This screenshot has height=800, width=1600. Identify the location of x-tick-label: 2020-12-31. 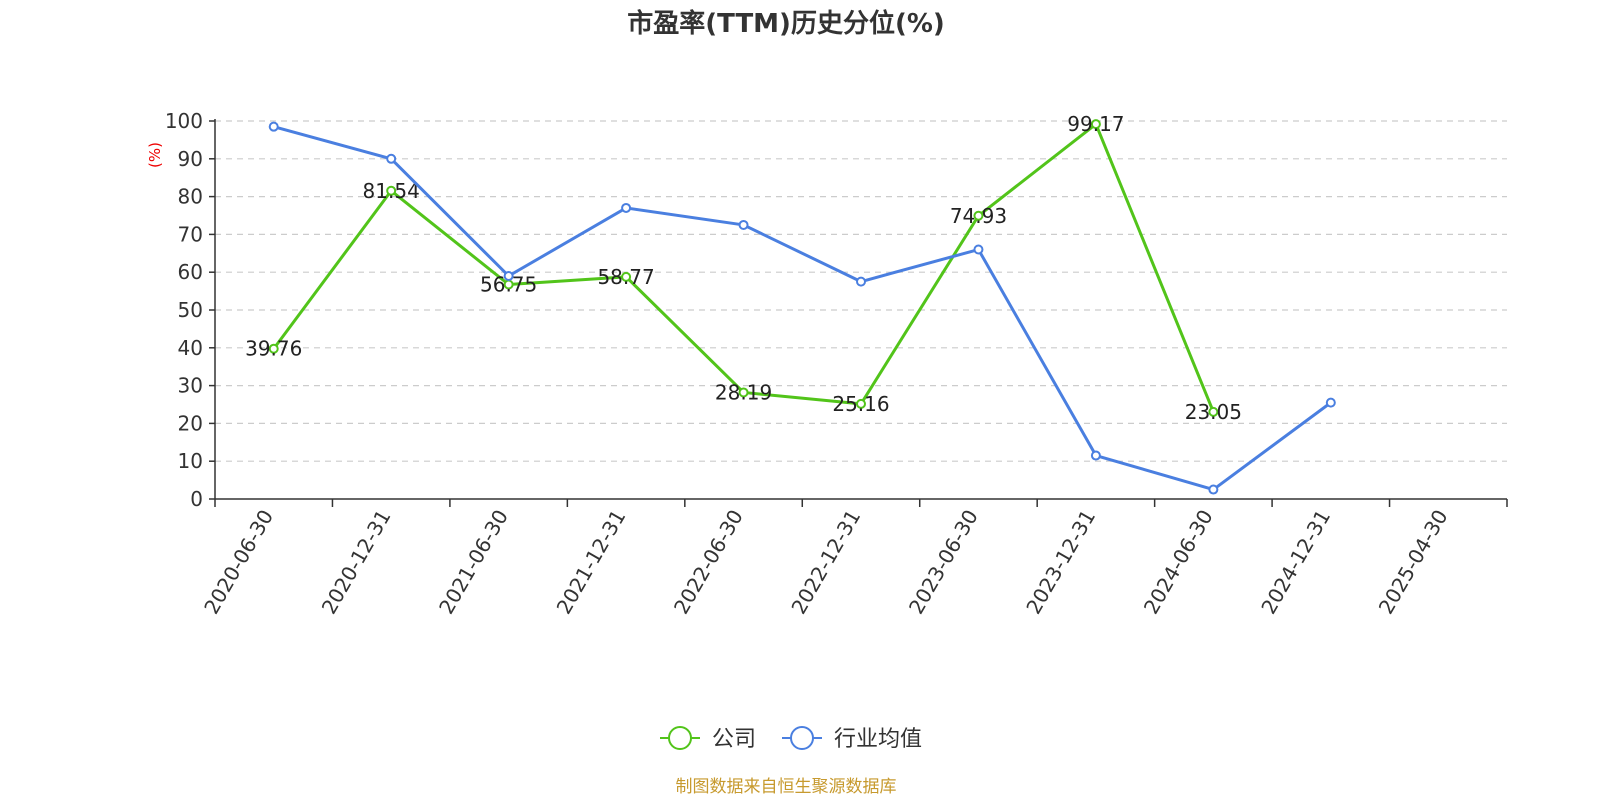
(356, 562).